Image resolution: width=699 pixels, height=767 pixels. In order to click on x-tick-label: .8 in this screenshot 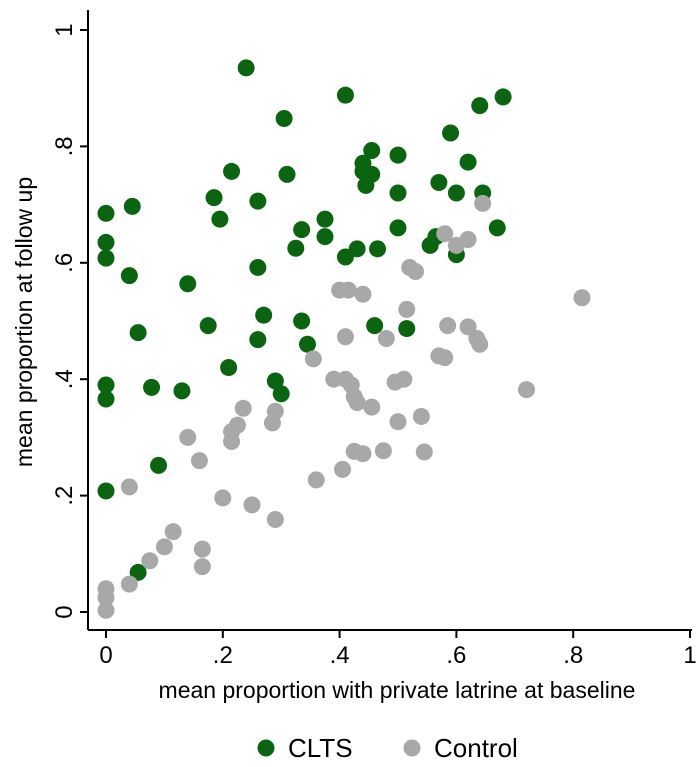, I will do `click(573, 655)`.